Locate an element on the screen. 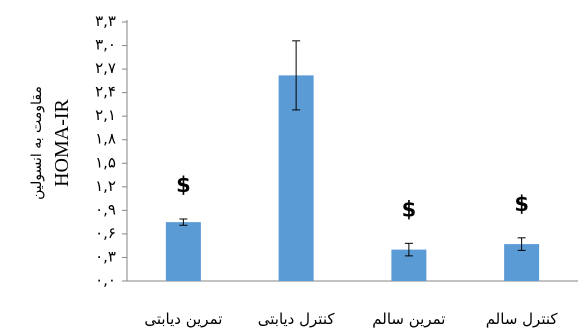  category-label: کنترل دیابتی is located at coordinates (297, 319).